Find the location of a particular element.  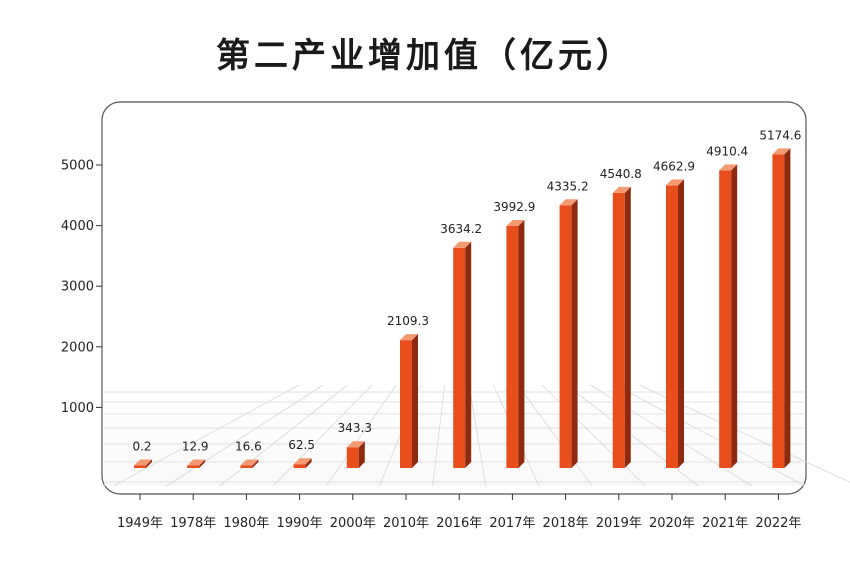

x-tick-label: 1980年 is located at coordinates (246, 523).